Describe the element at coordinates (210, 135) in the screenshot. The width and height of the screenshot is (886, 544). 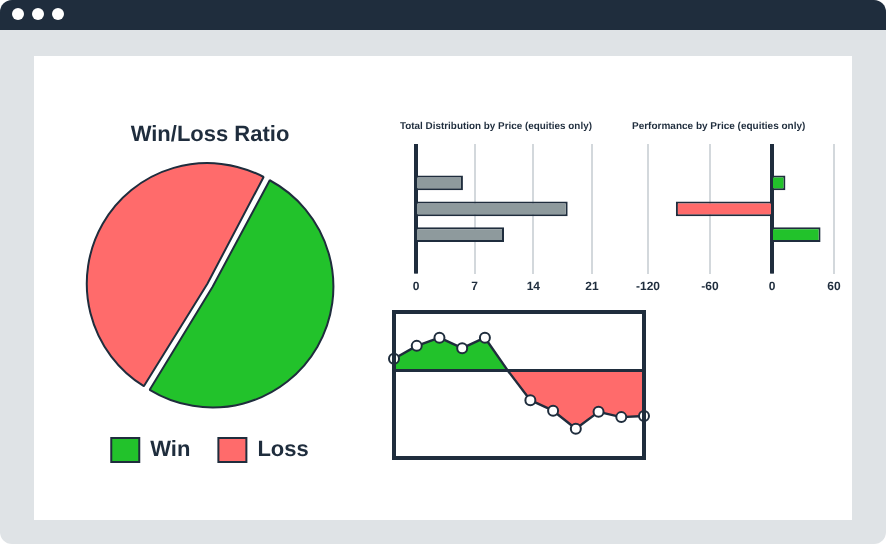
I see `chart-title: Win/Loss Ratio` at that location.